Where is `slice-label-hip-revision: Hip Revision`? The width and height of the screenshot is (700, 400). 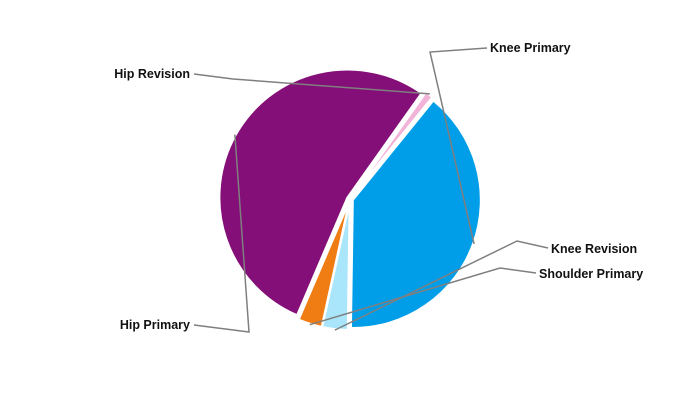
slice-label-hip-revision: Hip Revision is located at coordinates (152, 74).